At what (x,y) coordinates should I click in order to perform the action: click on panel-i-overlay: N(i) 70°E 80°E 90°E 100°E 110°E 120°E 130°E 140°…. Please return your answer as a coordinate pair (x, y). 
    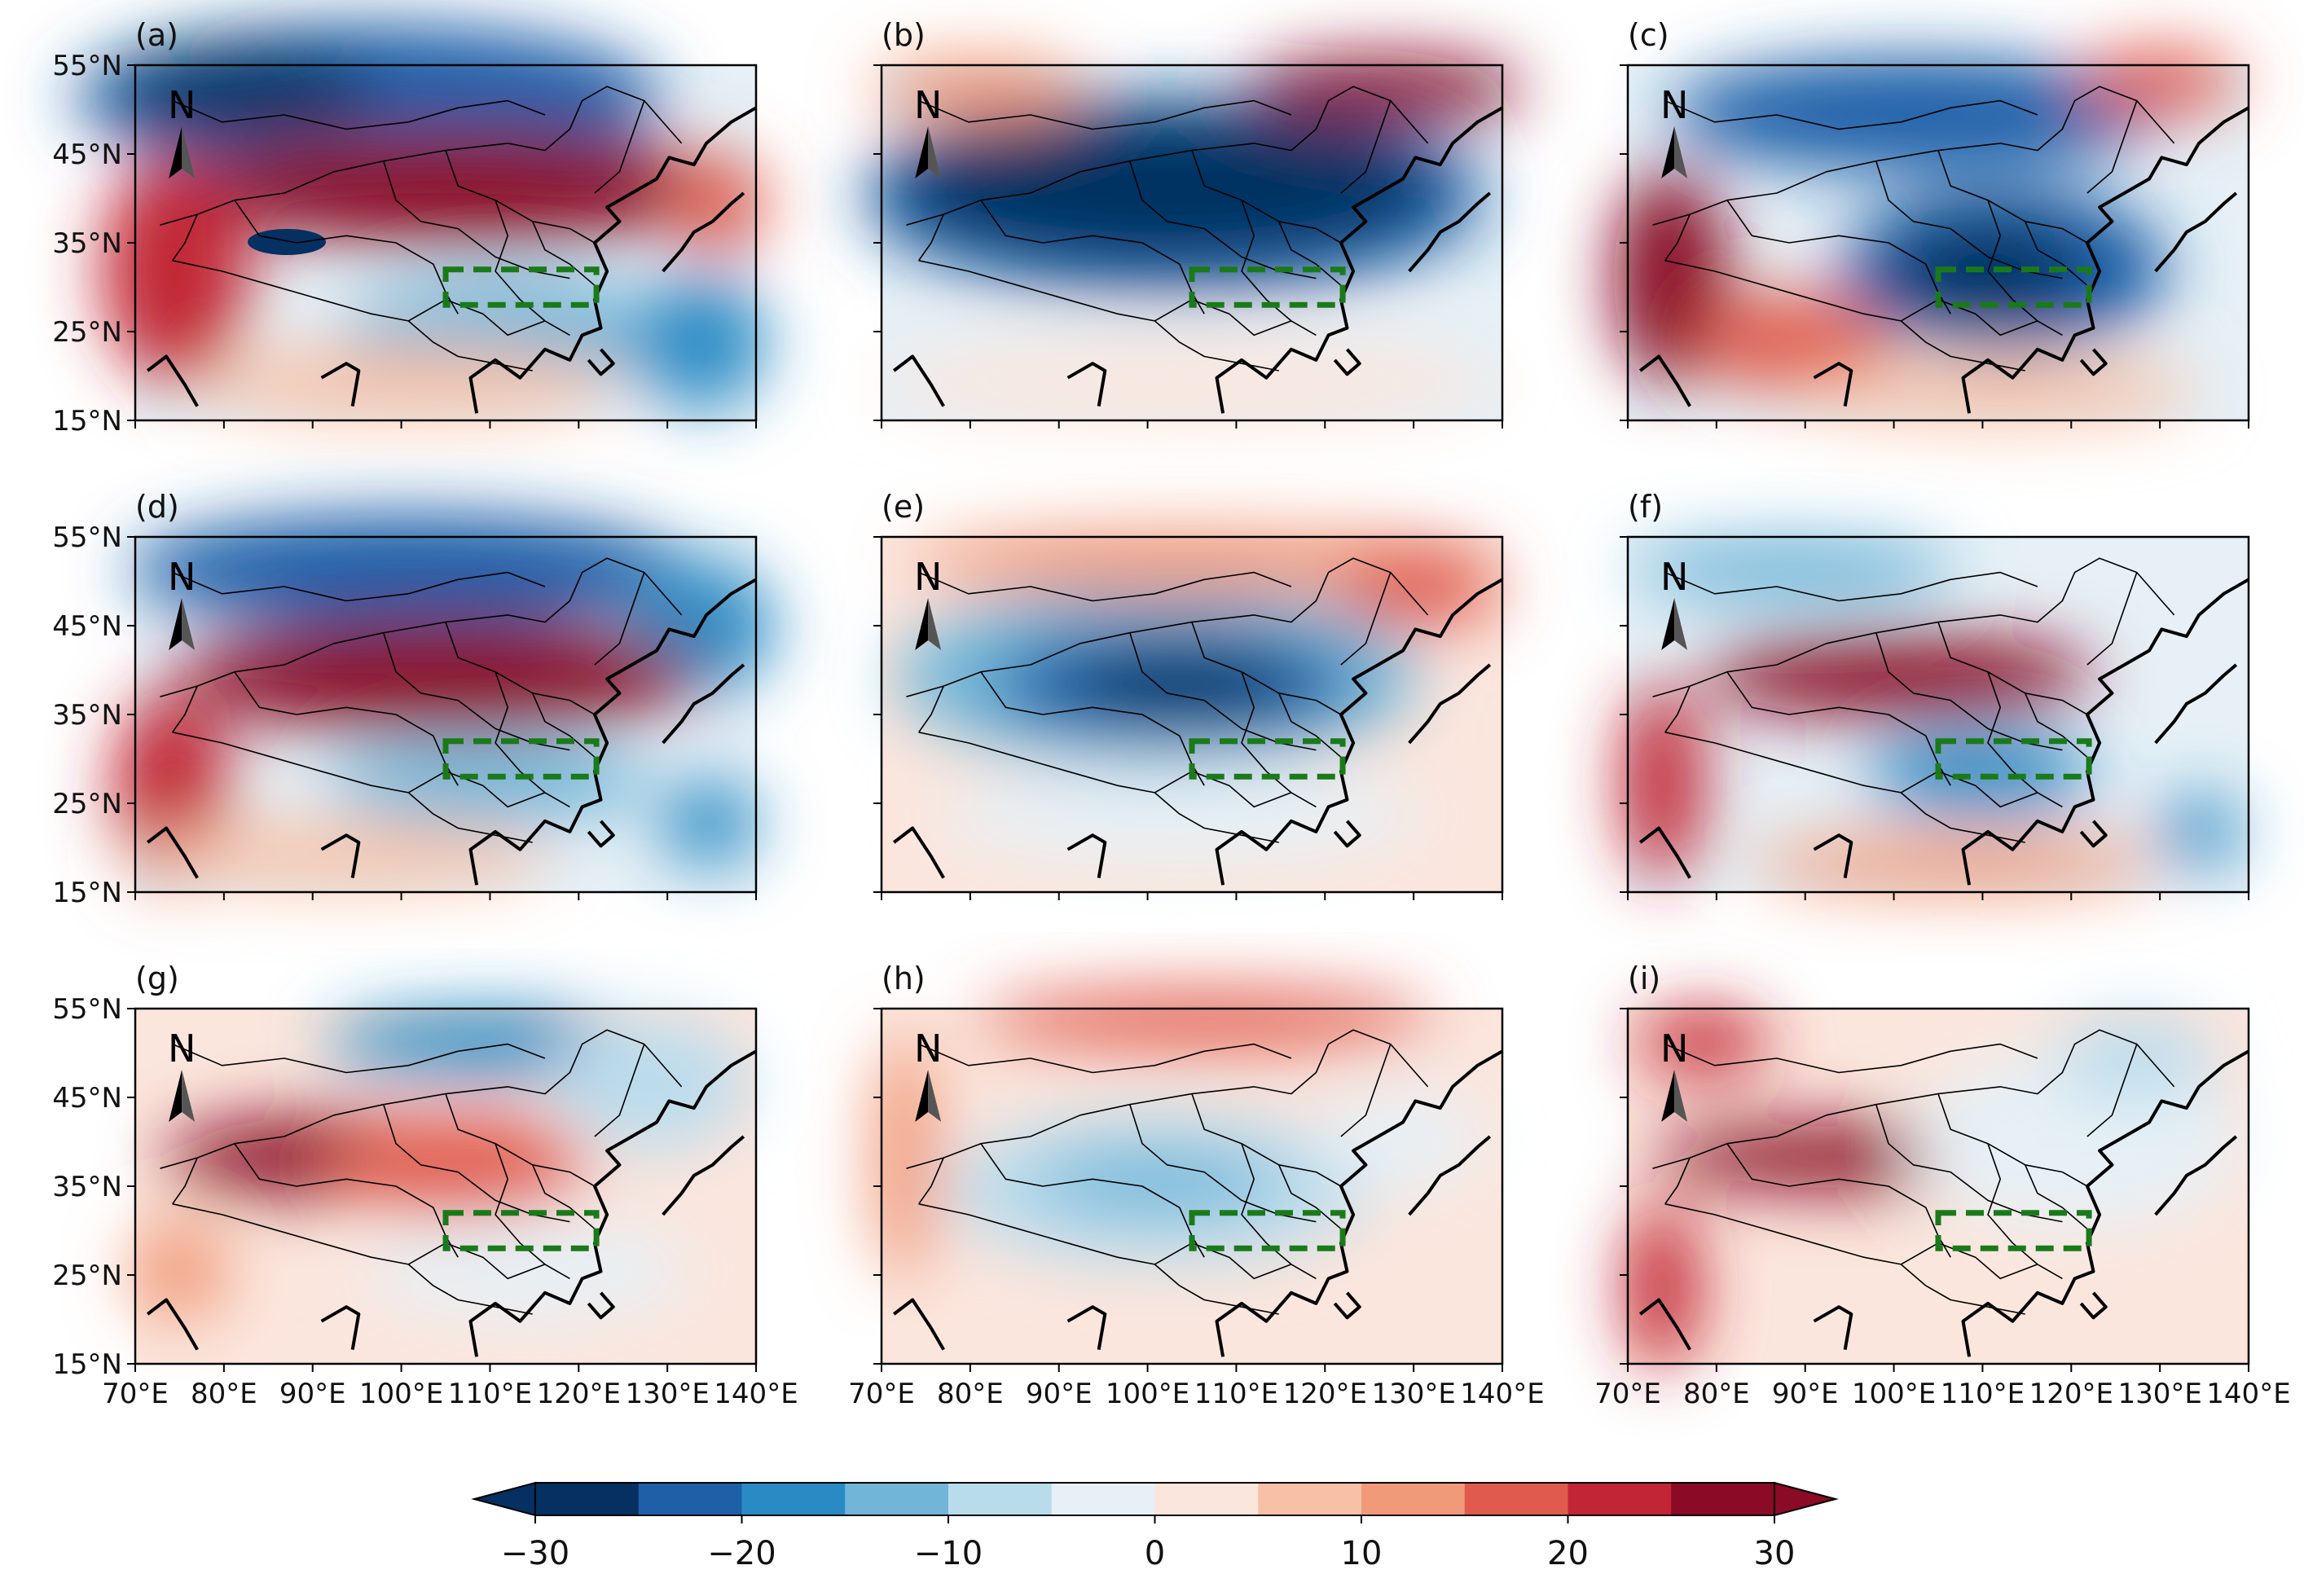
    Looking at the image, I should click on (1942, 1185).